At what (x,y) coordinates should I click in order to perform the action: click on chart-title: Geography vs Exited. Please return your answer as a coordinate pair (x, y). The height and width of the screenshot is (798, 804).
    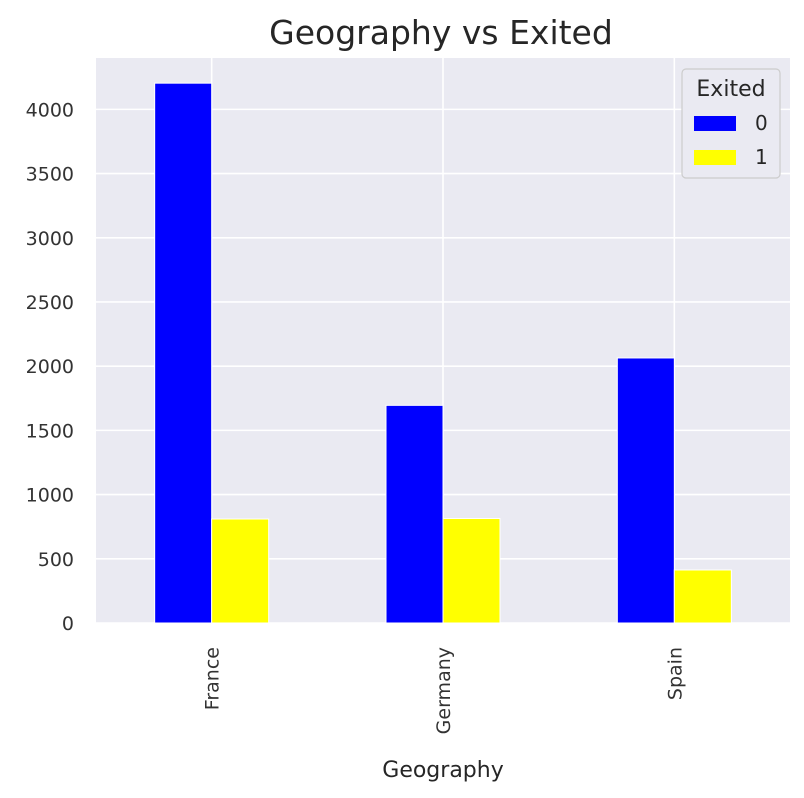
    Looking at the image, I should click on (441, 32).